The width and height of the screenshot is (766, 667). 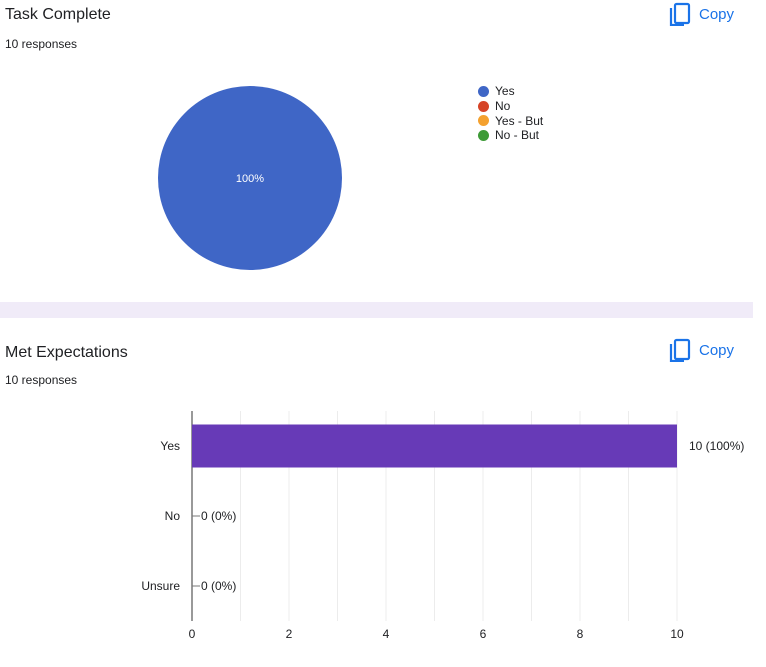 I want to click on category-label: Yes, so click(x=170, y=446).